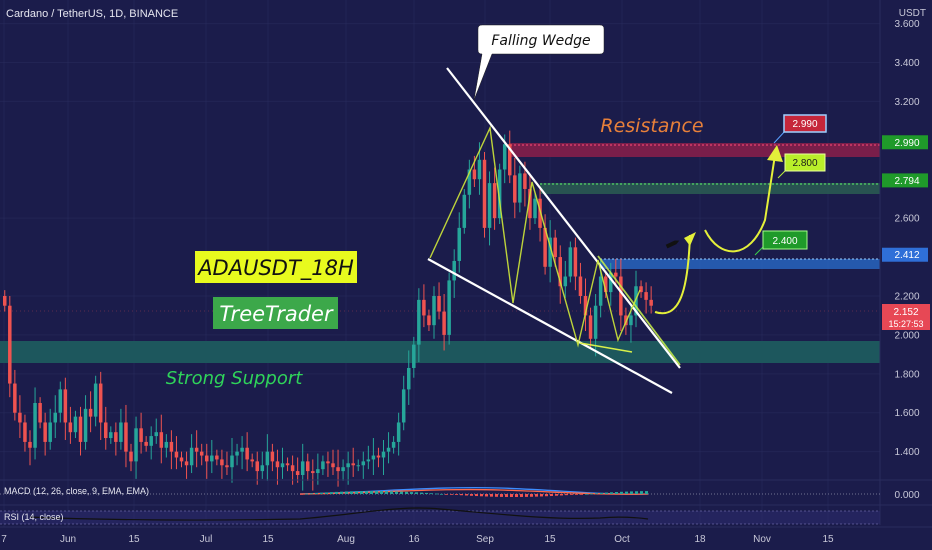 The image size is (932, 550). I want to click on price-tick-label: 1.800, so click(906, 374).